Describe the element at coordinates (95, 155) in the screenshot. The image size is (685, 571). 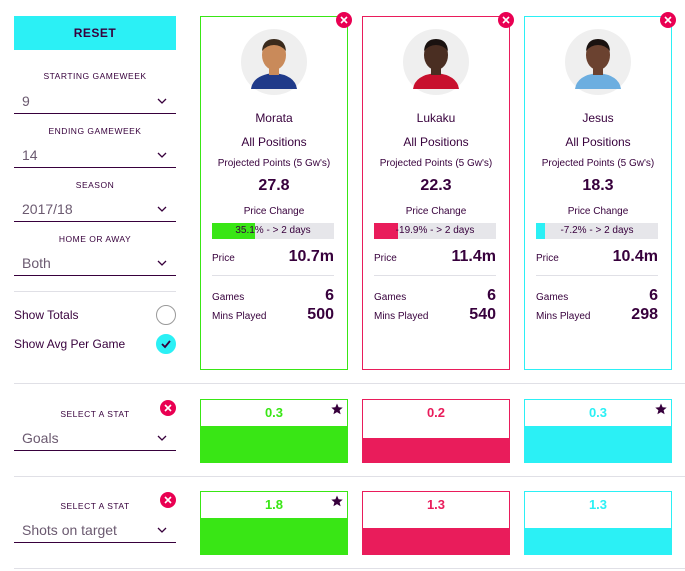
I see `ending-gameweek-select: 14` at that location.